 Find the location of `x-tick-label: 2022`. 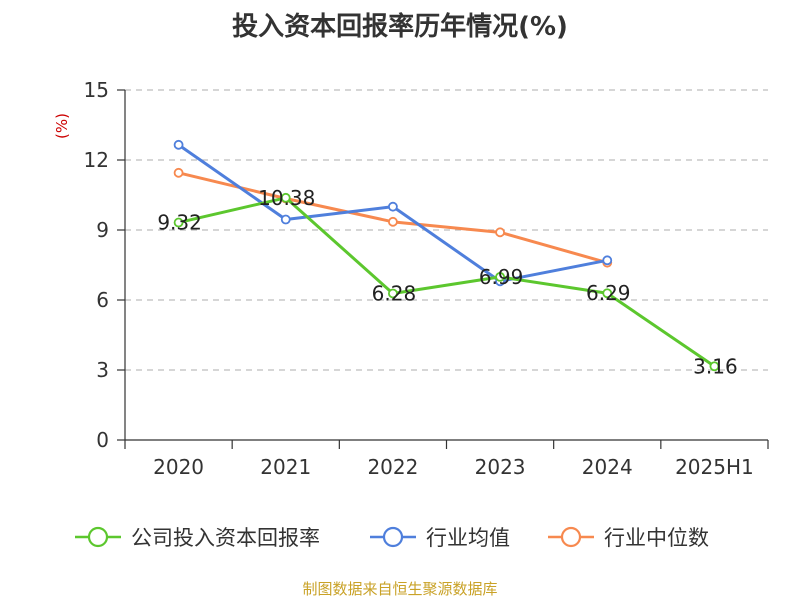

x-tick-label: 2022 is located at coordinates (392, 467).